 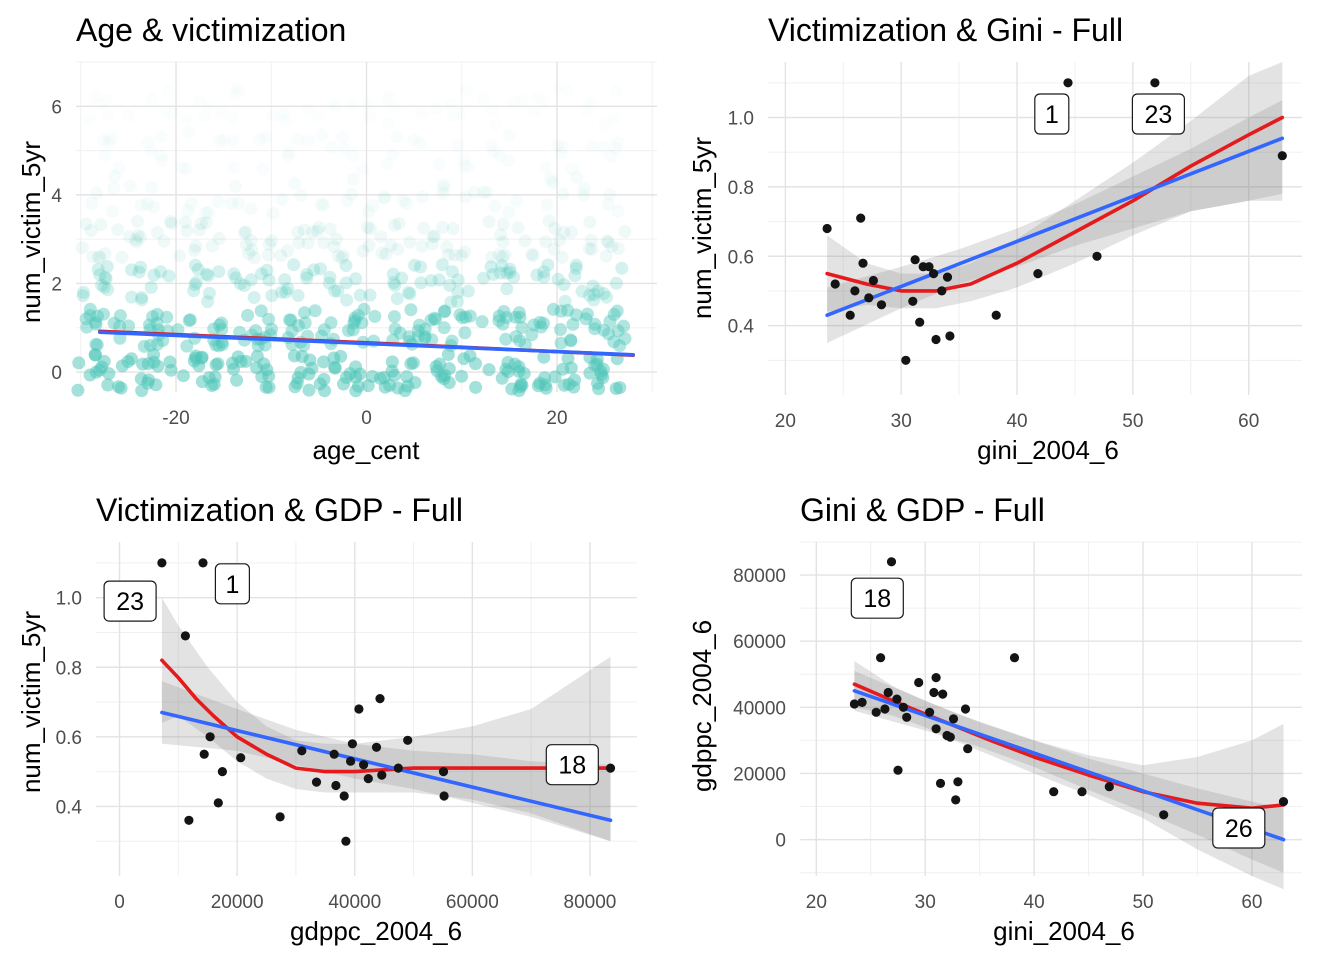 I want to click on point-label-text: 18, so click(x=877, y=599).